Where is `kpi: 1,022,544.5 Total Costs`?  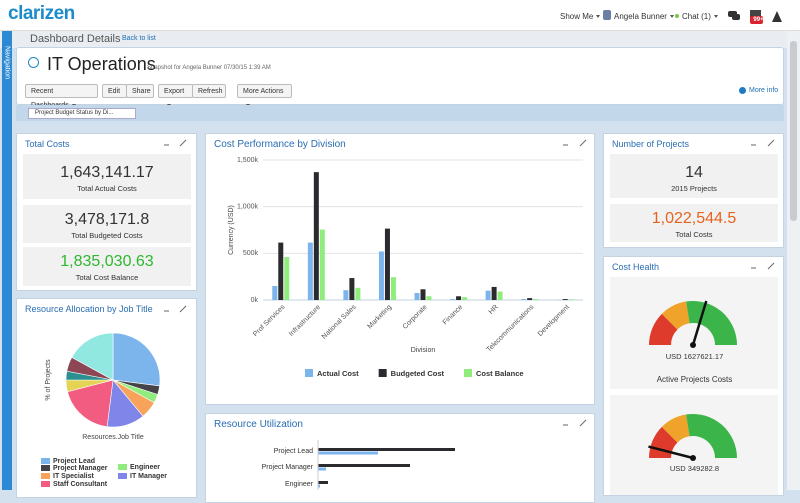
kpi: 1,022,544.5 Total Costs is located at coordinates (694, 223).